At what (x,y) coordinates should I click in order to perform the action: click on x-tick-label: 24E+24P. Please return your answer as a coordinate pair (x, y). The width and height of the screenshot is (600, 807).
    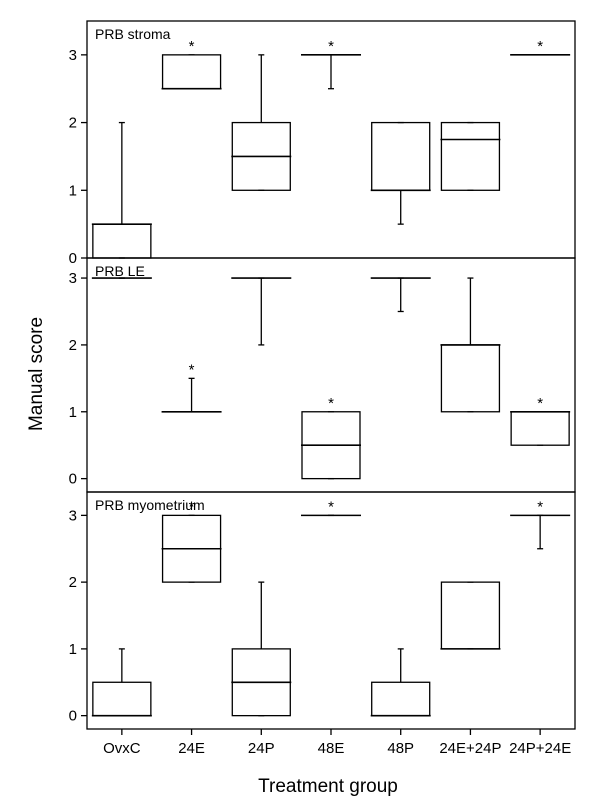
    Looking at the image, I should click on (470, 748).